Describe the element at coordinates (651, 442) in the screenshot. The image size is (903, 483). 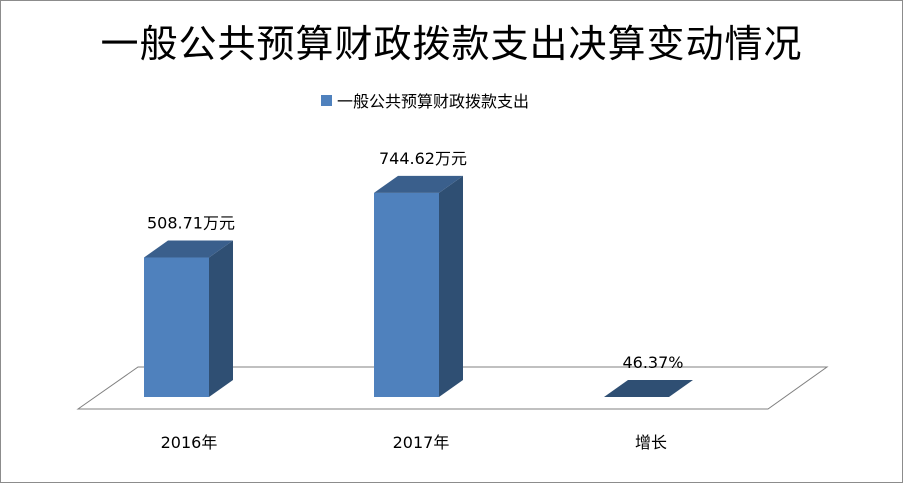
I see `category-label: 增长` at that location.